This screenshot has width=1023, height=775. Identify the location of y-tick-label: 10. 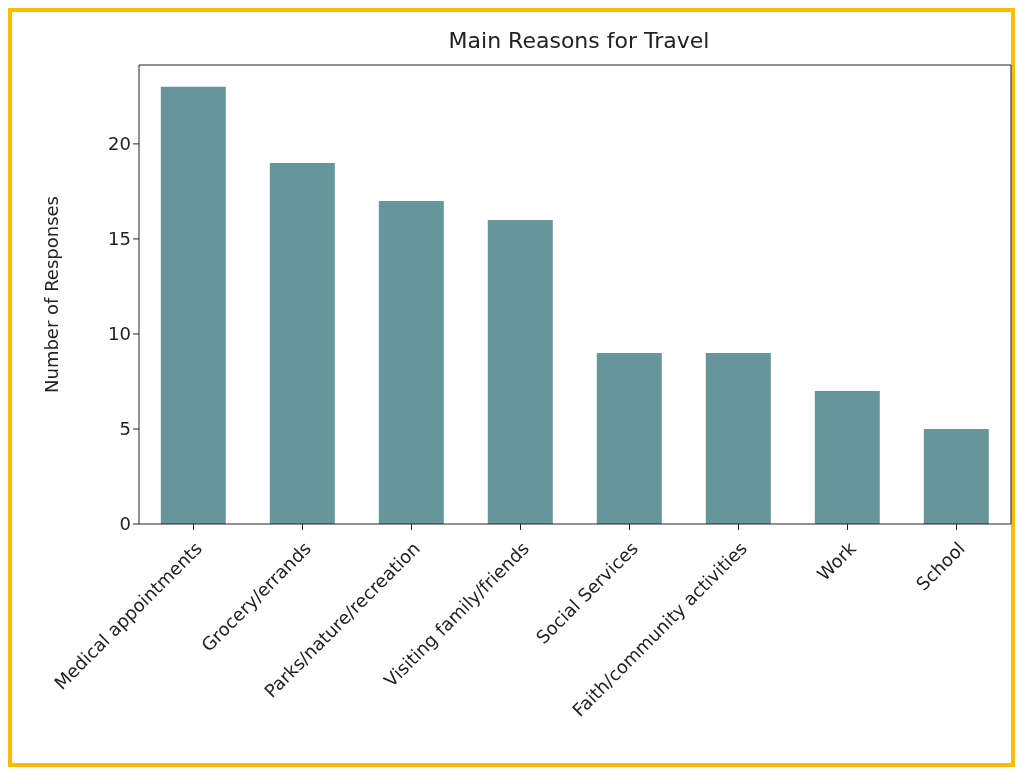
(119, 334).